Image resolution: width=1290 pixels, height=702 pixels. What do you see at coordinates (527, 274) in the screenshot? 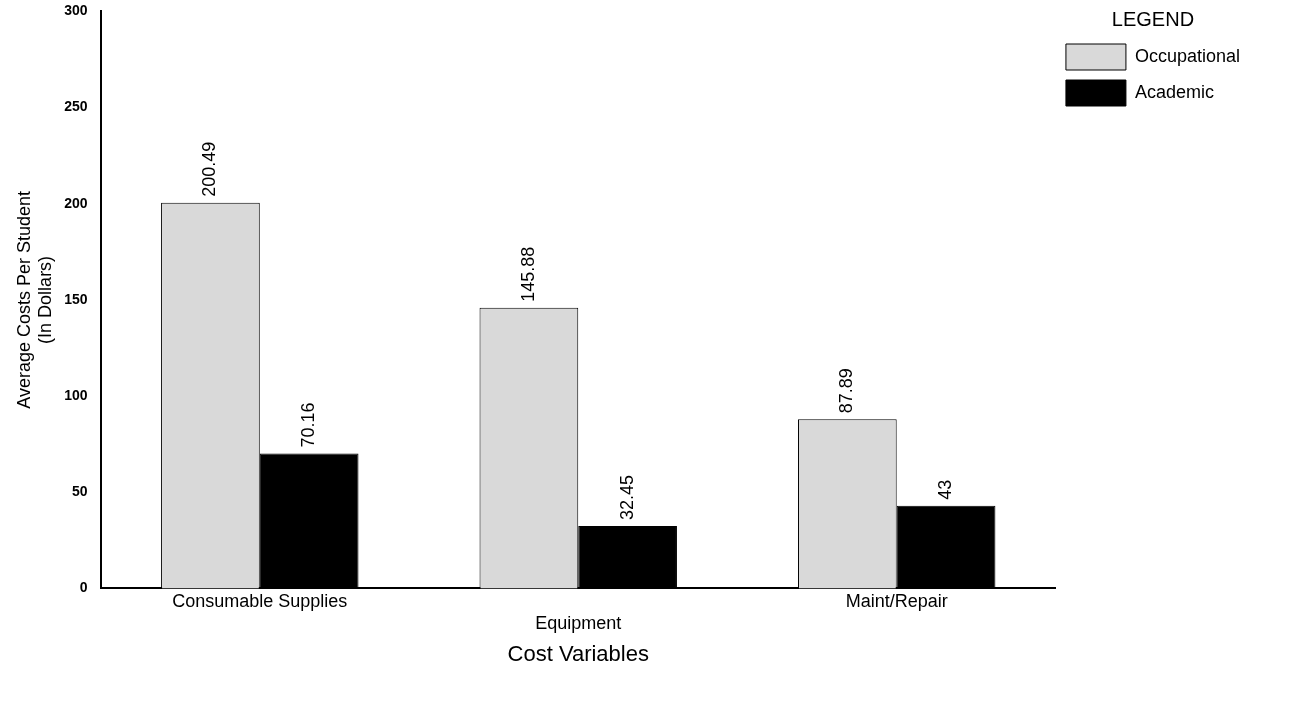
I see `data-label: 145.88` at bounding box center [527, 274].